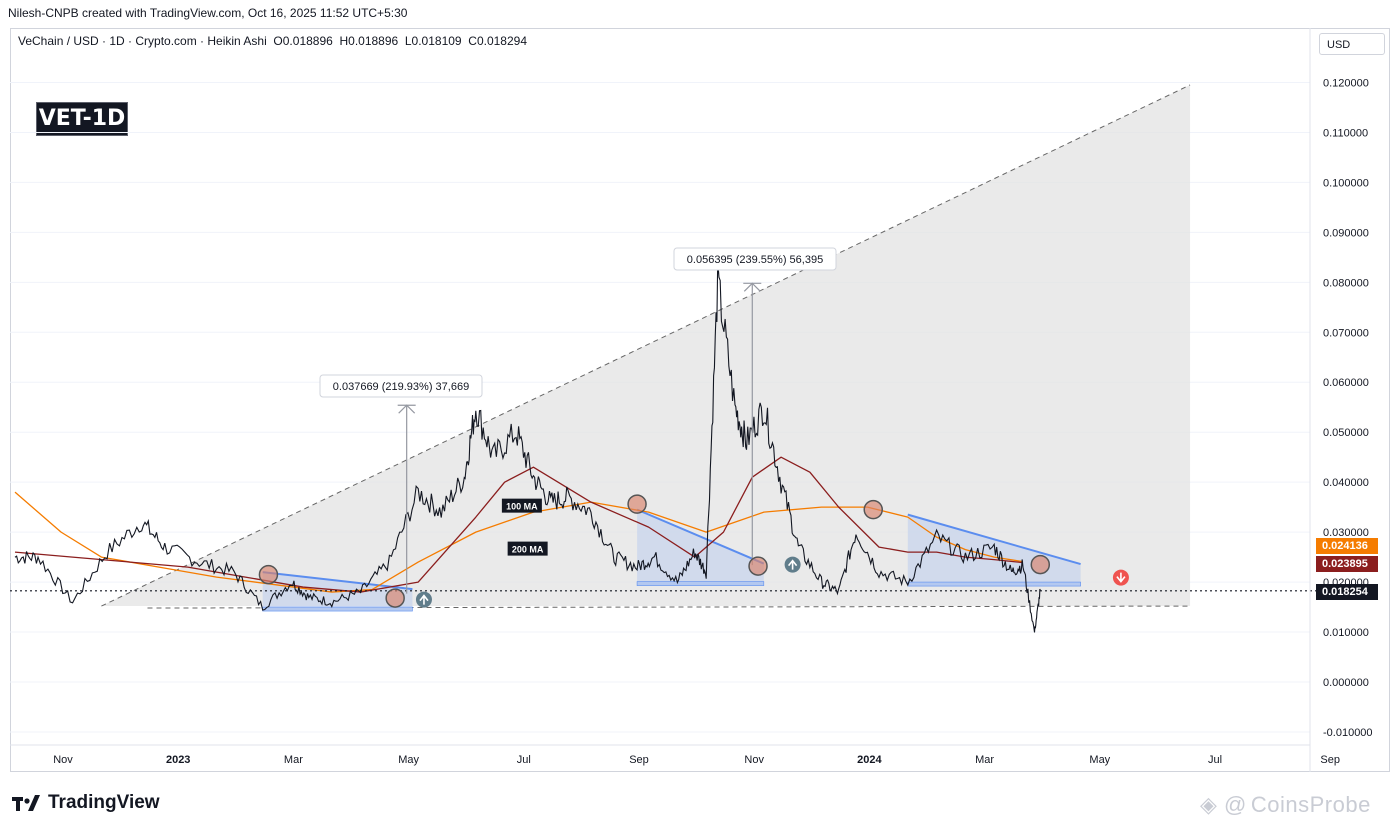 This screenshot has width=1398, height=833. What do you see at coordinates (1346, 283) in the screenshot?
I see `y-tick-label: 0.080000` at bounding box center [1346, 283].